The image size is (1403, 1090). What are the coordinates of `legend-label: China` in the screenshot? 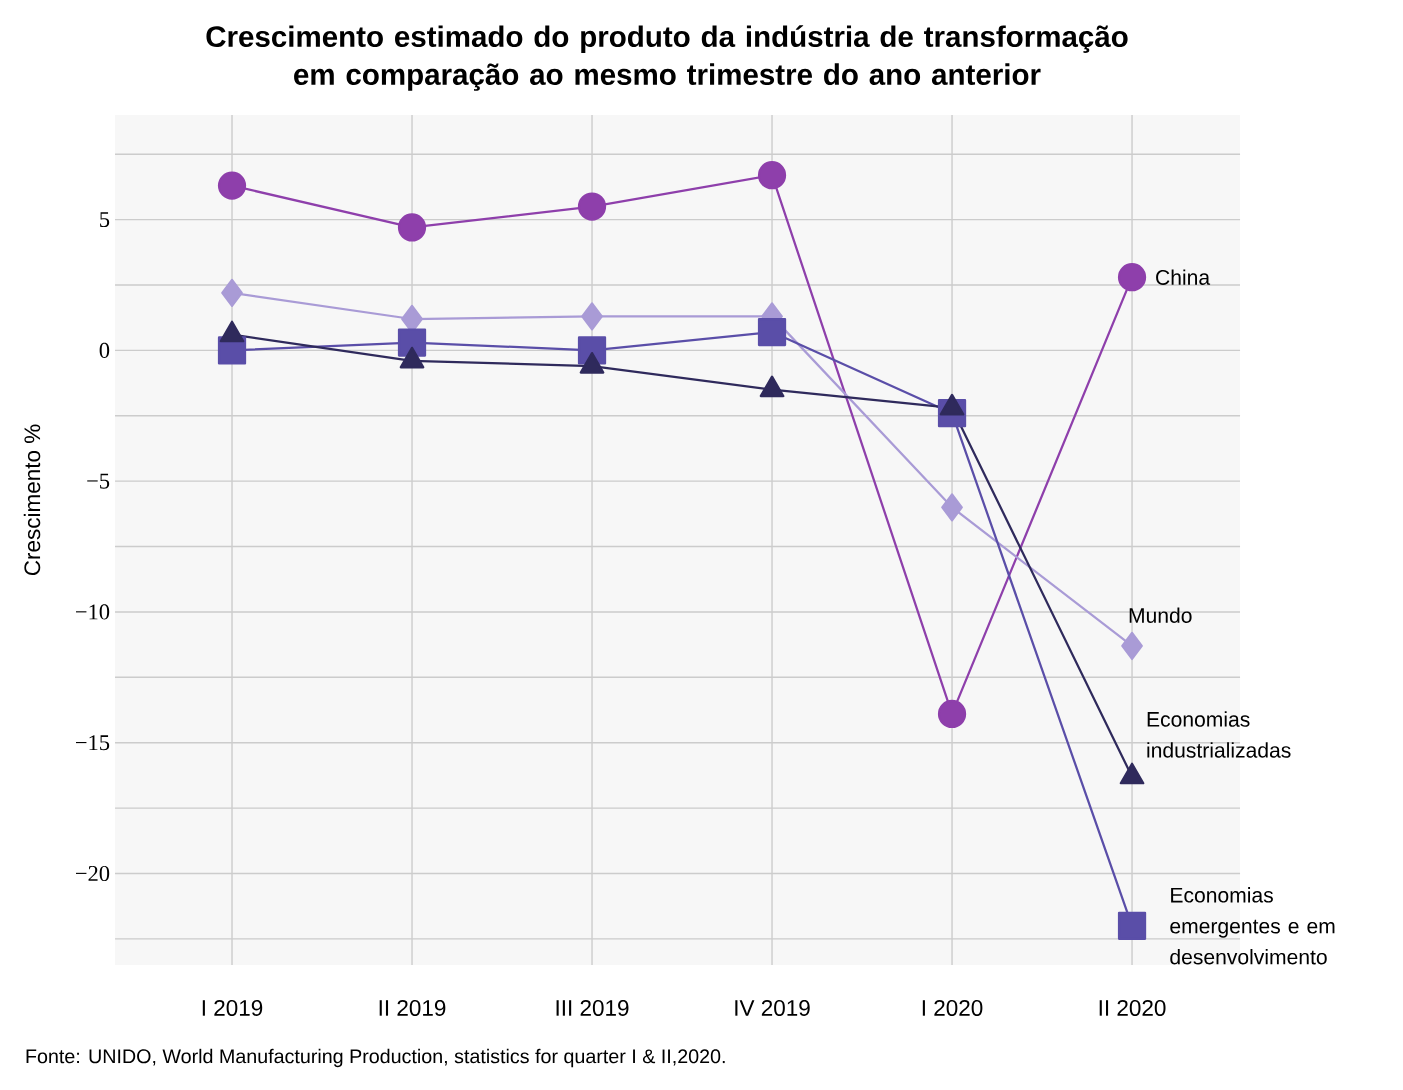 It's located at (1183, 277).